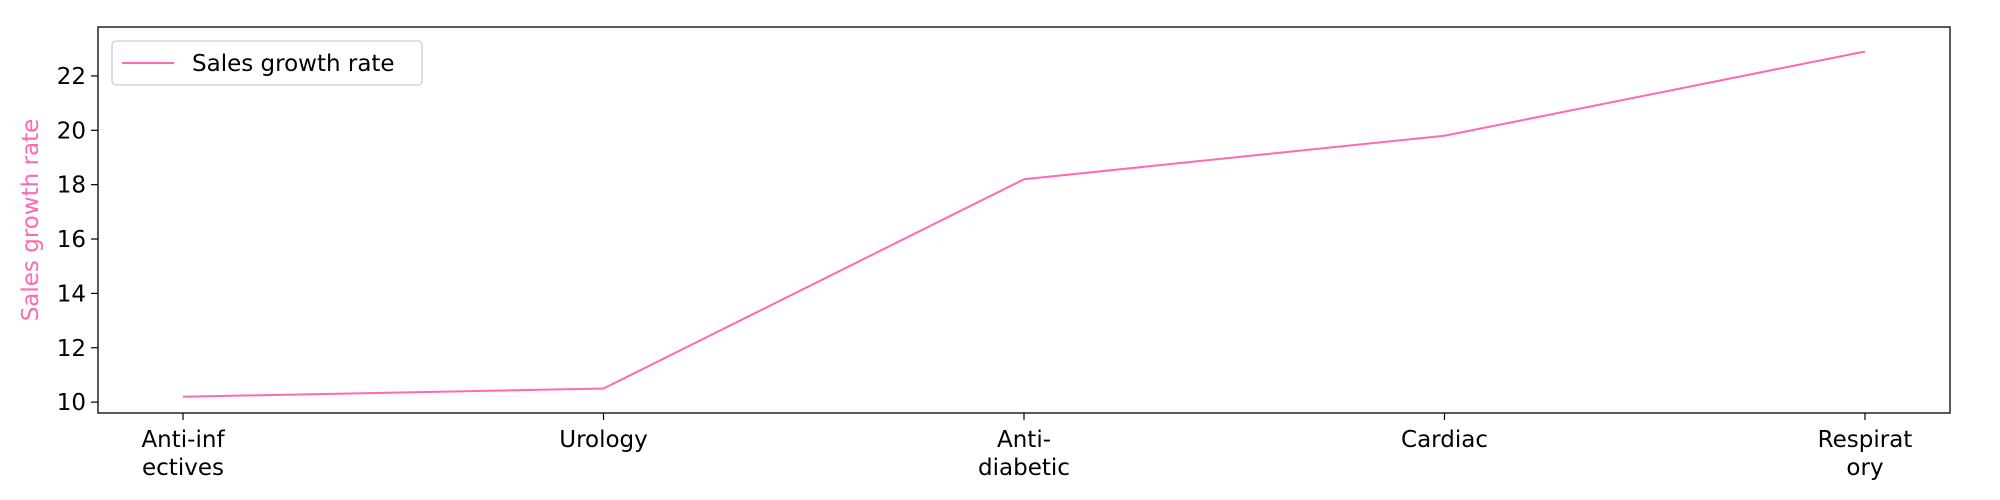 This screenshot has width=2000, height=500. What do you see at coordinates (1444, 440) in the screenshot?
I see `x-tick-label: Cardiac` at bounding box center [1444, 440].